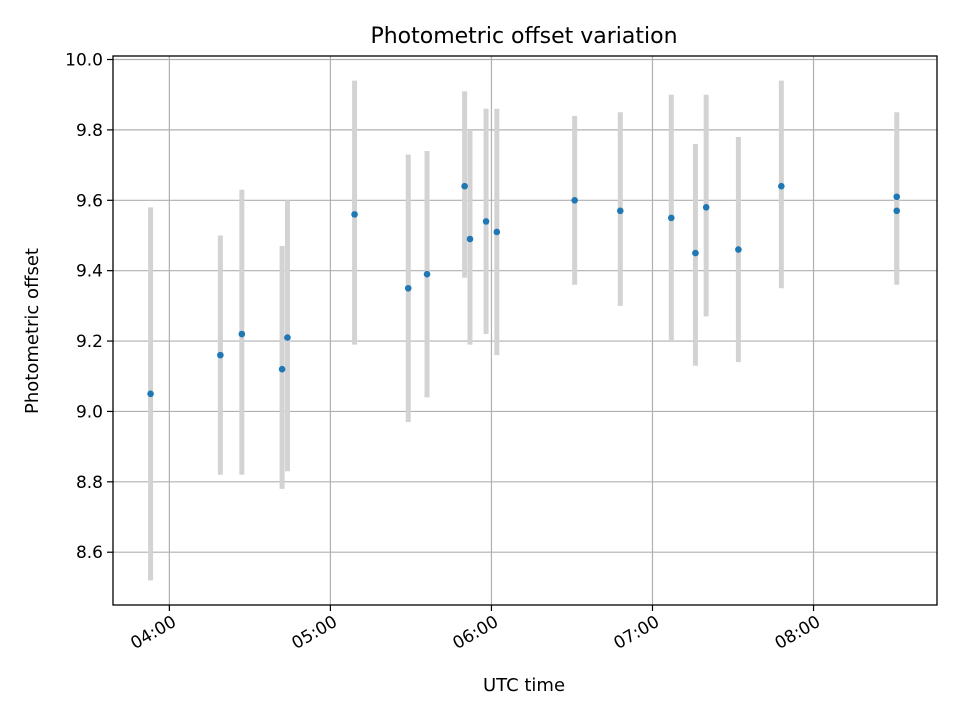 The image size is (960, 720). I want to click on y-tick-label: 10.0, so click(84, 61).